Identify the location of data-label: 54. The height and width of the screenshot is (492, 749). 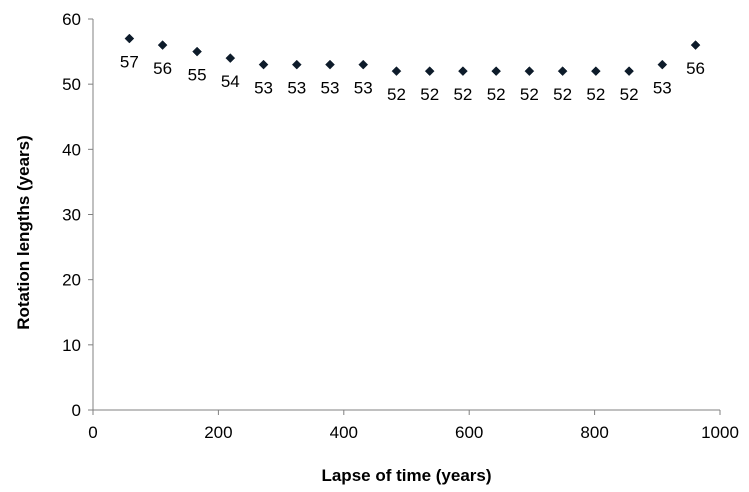
(230, 81).